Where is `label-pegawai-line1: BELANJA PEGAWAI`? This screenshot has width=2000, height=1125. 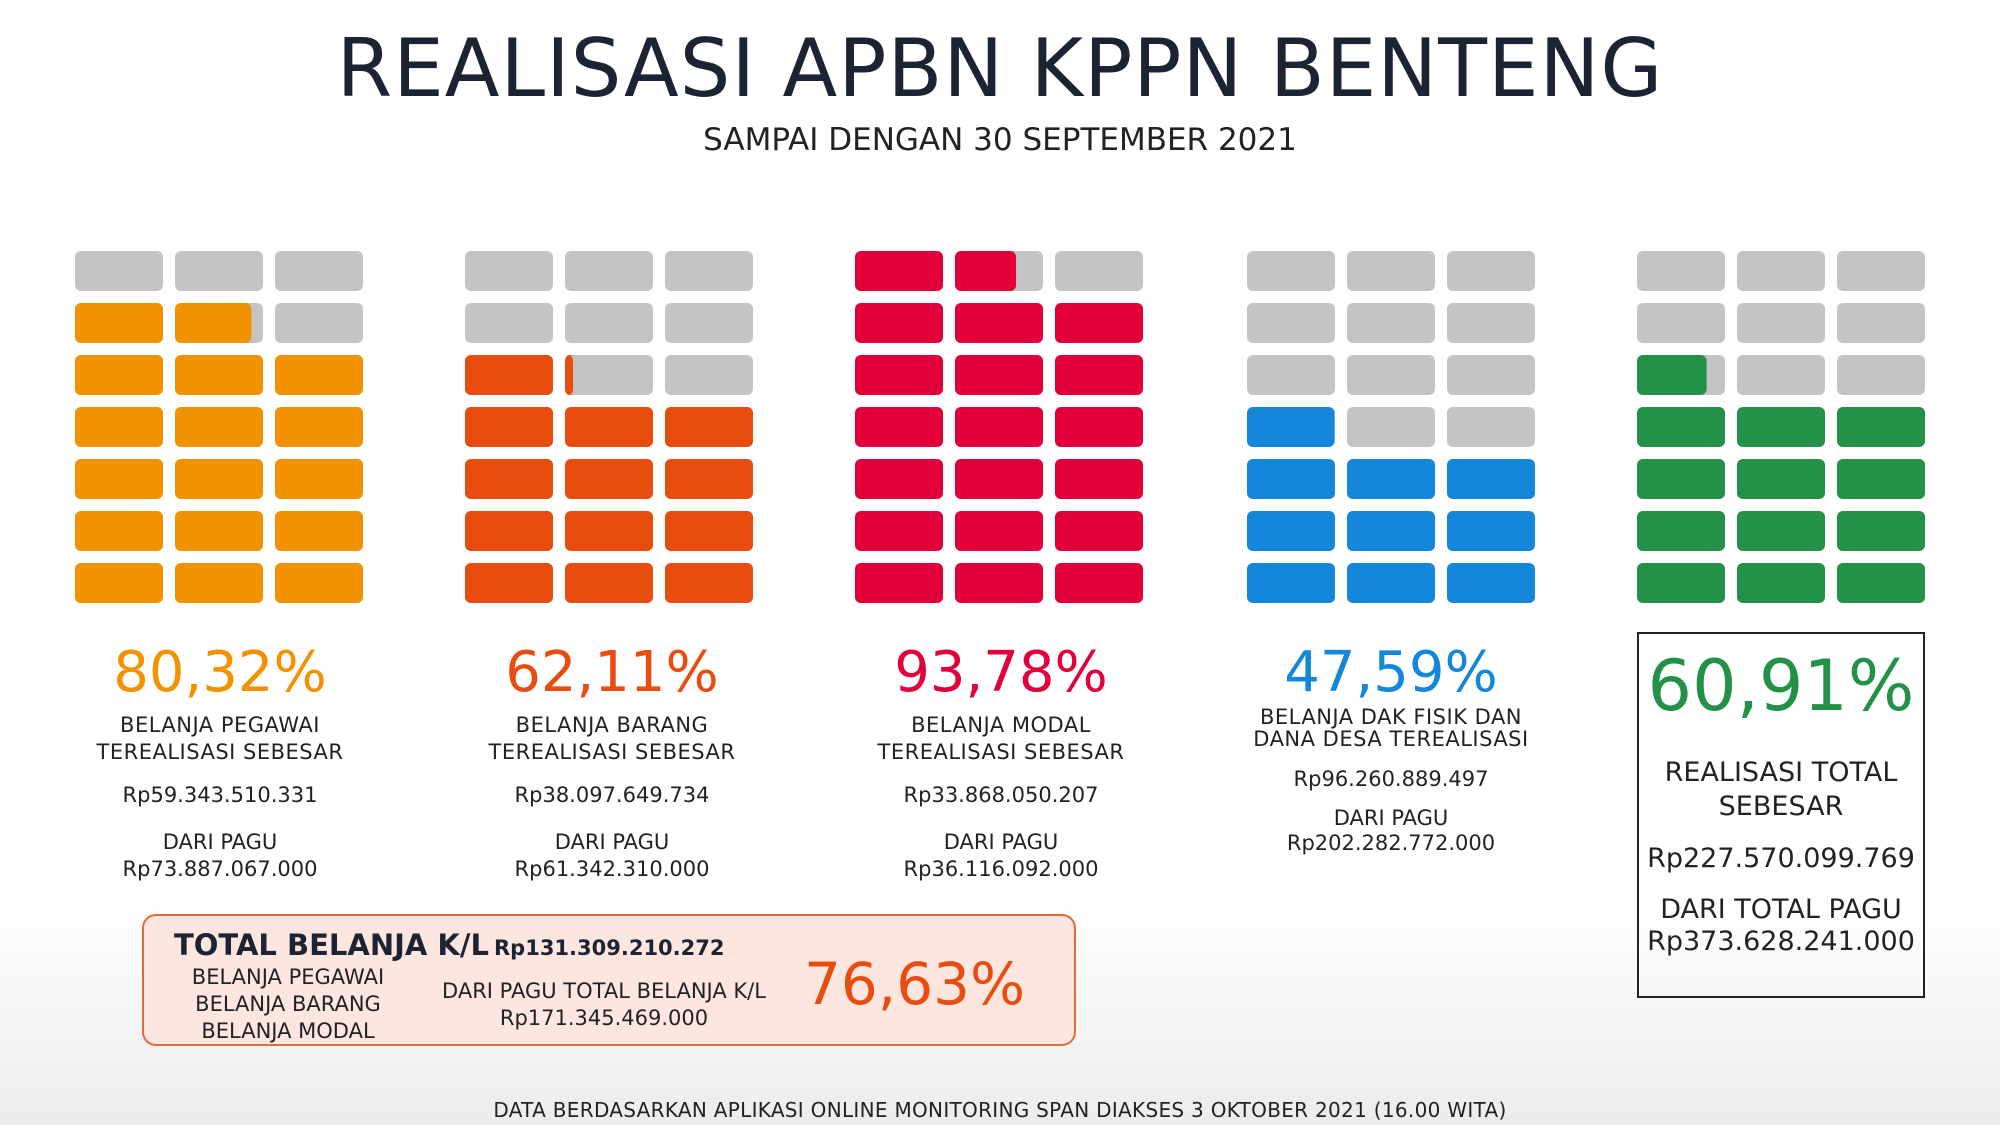
label-pegawai-line1: BELANJA PEGAWAI is located at coordinates (220, 725).